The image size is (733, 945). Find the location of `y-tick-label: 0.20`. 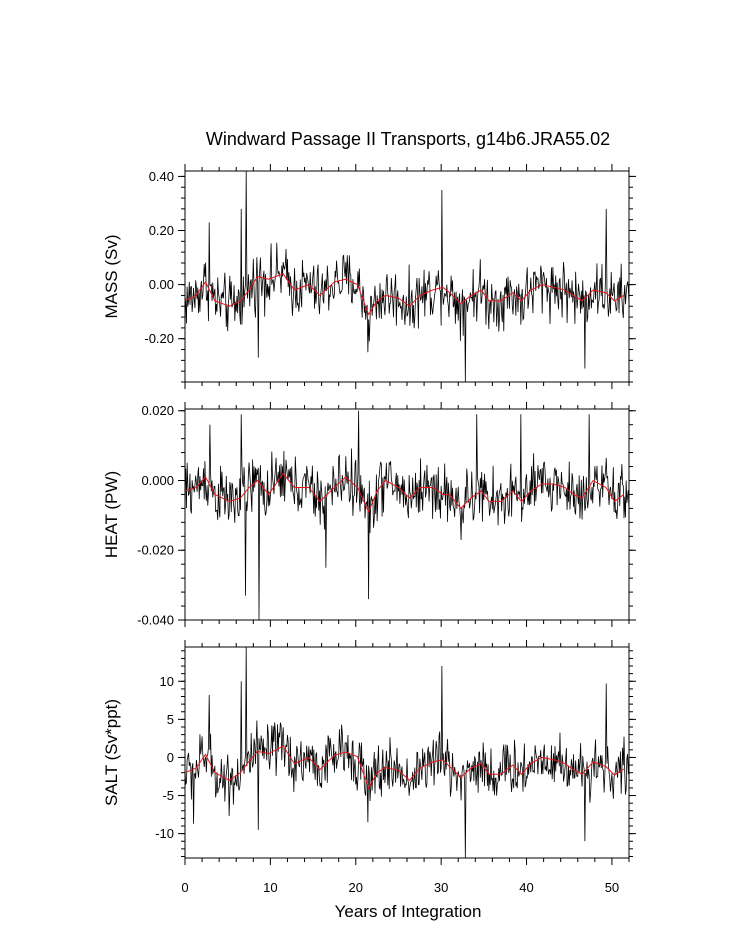

y-tick-label: 0.20 is located at coordinates (161, 230).